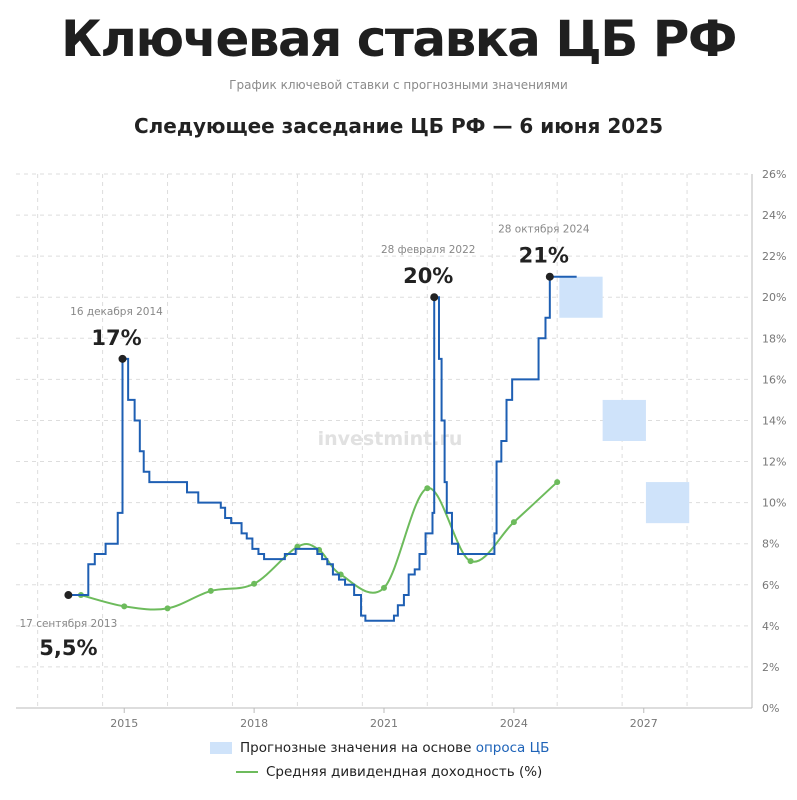 The image size is (797, 800). I want to click on legend-item-forecast: Прогнозные значения на основе опроса ЦБ, so click(379, 748).